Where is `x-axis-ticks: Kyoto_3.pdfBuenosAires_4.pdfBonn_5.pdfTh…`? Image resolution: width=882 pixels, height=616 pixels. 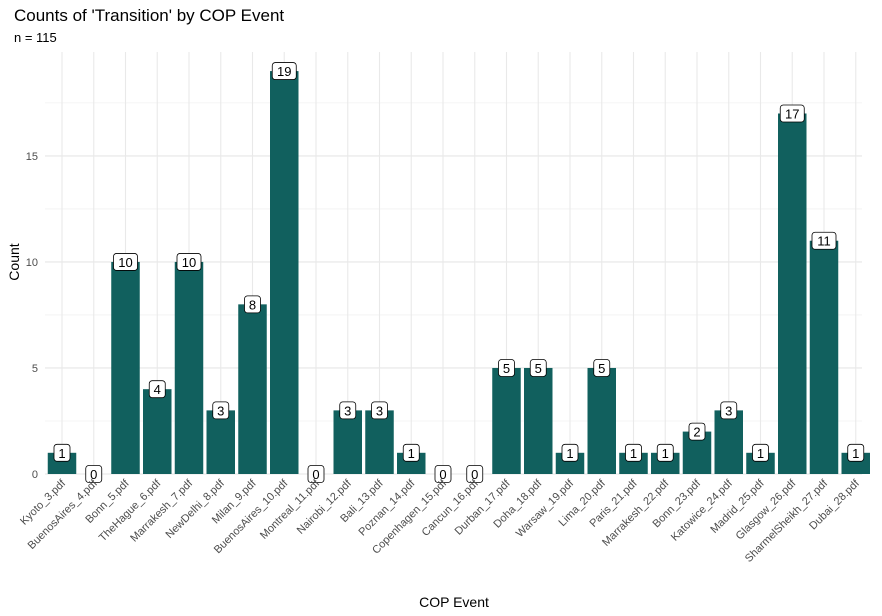
x-axis-ticks: Kyoto_3.pdfBuenosAires_4.pdfBonn_5.pdfTh… is located at coordinates (440, 521).